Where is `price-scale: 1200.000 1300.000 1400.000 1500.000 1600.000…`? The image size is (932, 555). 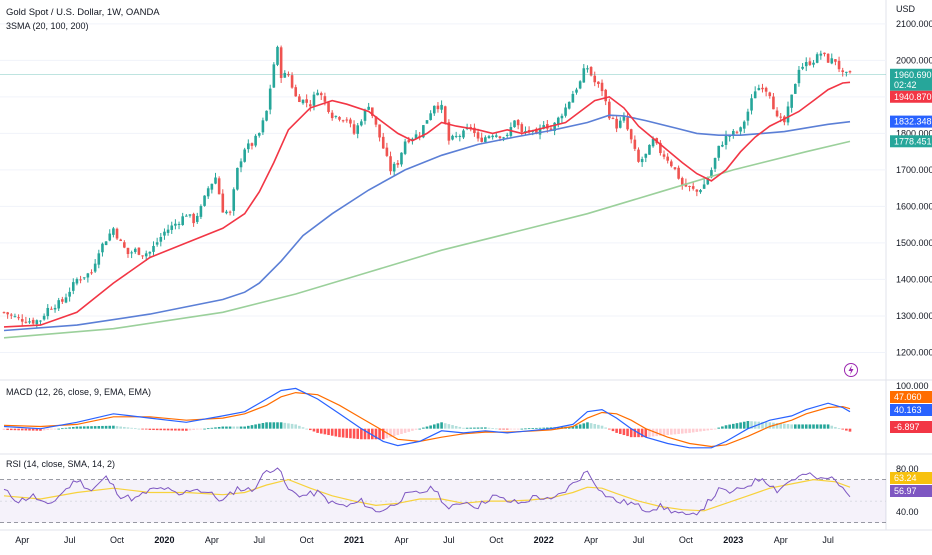 price-scale: 1200.000 1300.000 1400.000 1500.000 1600.000… is located at coordinates (911, 268).